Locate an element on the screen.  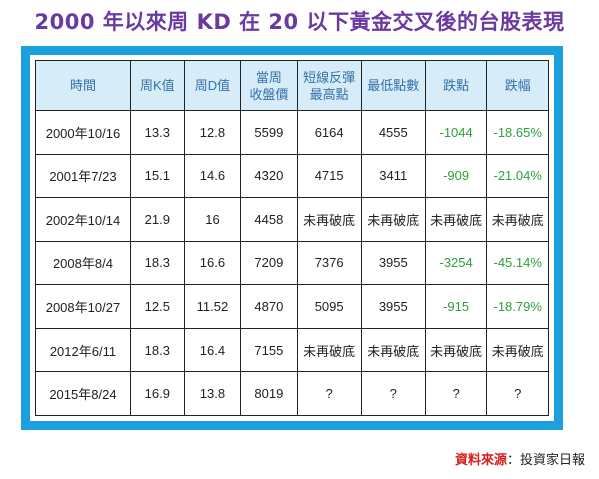
table-cell: -21.04% is located at coordinates (517, 176).